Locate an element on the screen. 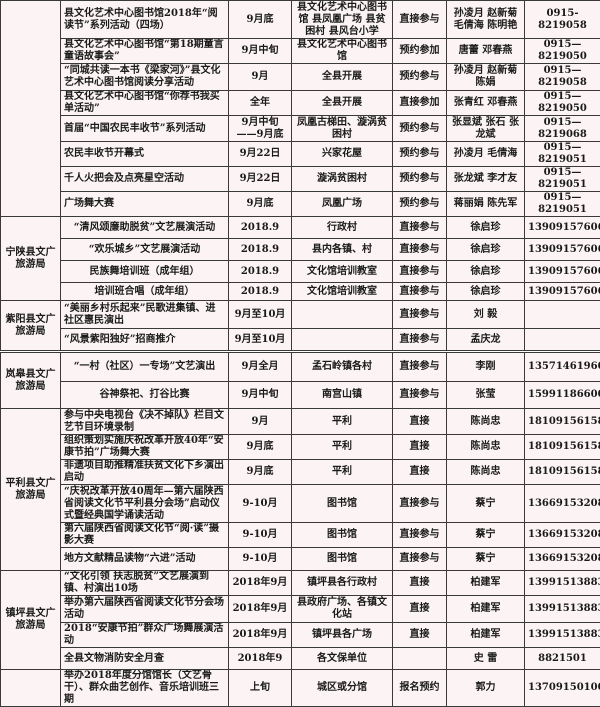 This screenshot has height=707, width=600. activity-cell: “清风颂廉助脱贫”文艺展演活动 is located at coordinates (145, 228).